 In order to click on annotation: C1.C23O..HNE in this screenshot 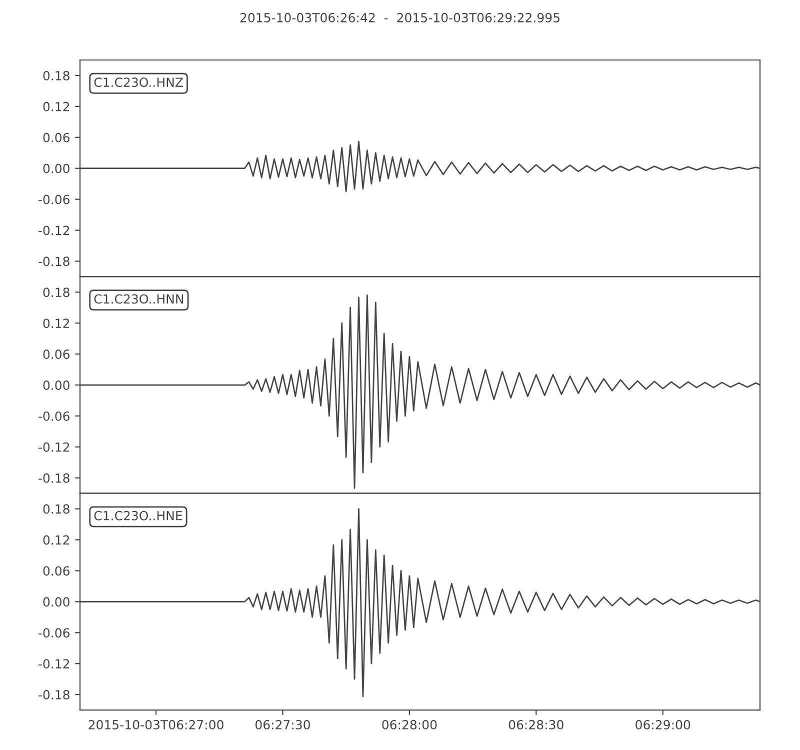, I will do `click(138, 515)`.